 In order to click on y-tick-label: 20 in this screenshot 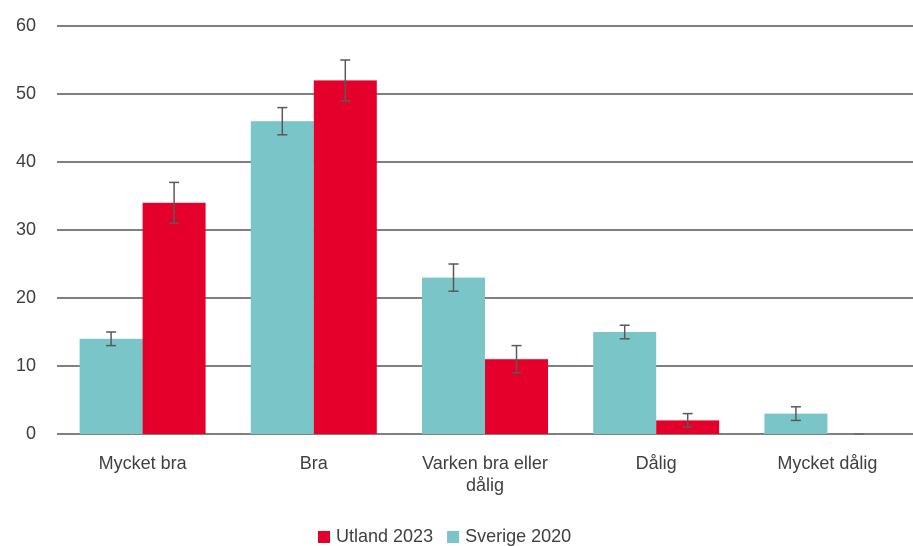, I will do `click(26, 297)`.